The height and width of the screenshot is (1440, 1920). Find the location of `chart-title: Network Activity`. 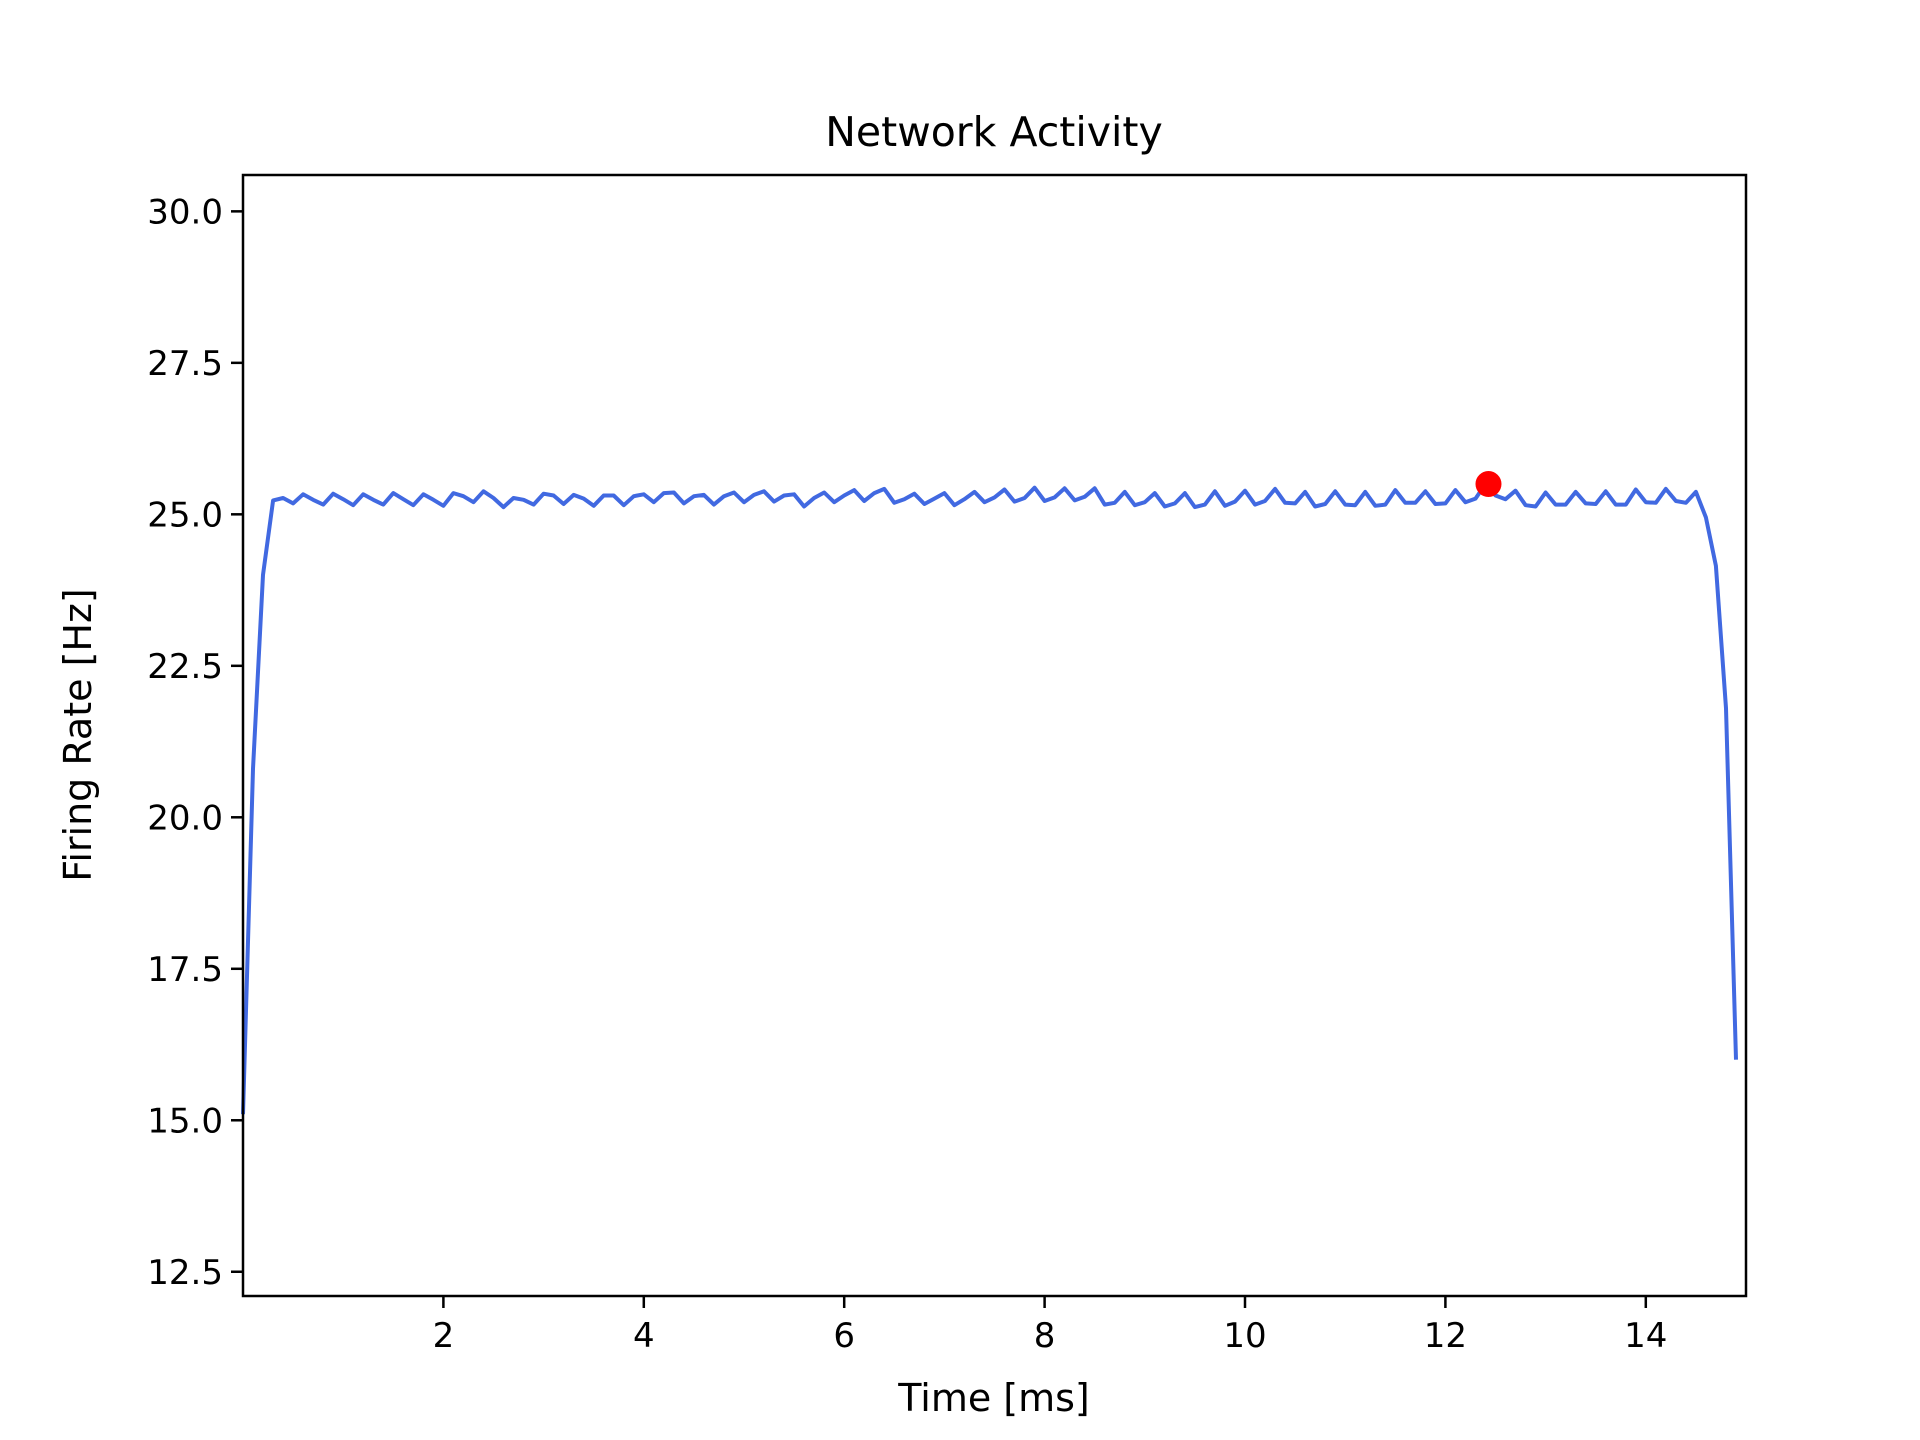

chart-title: Network Activity is located at coordinates (994, 132).